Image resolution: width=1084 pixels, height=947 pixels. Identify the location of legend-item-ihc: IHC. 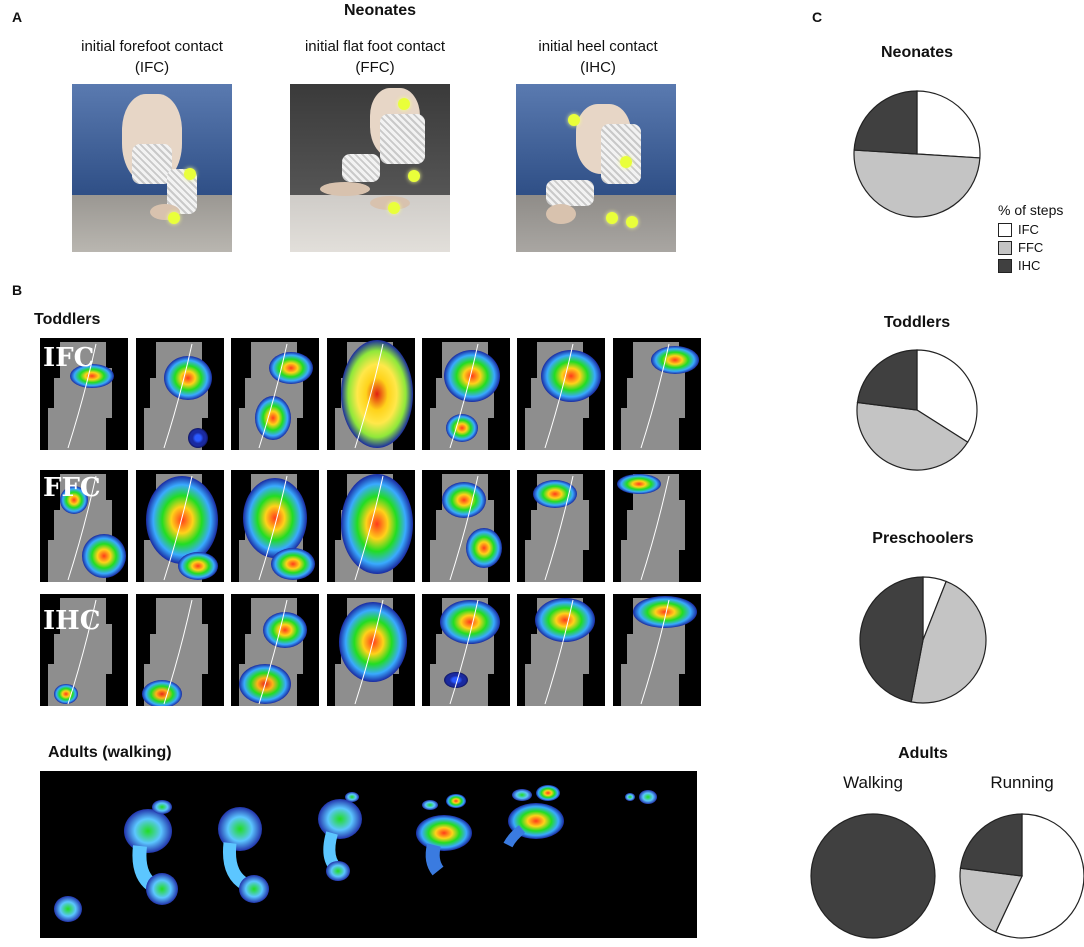
(1030, 265).